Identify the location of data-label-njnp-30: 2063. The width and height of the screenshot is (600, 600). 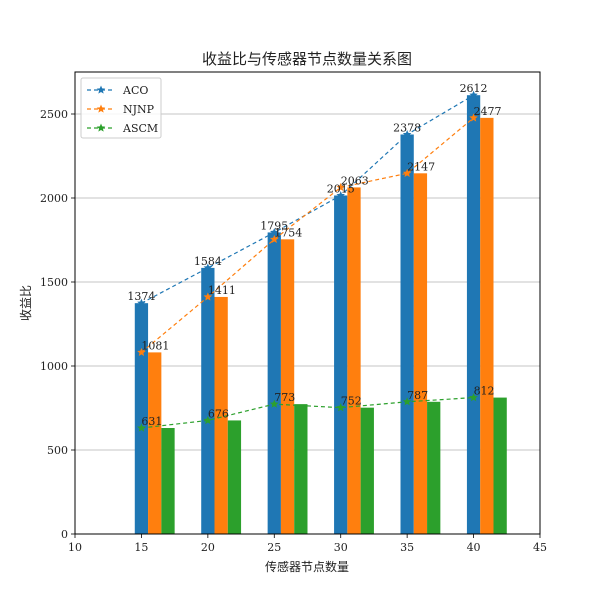
(355, 180).